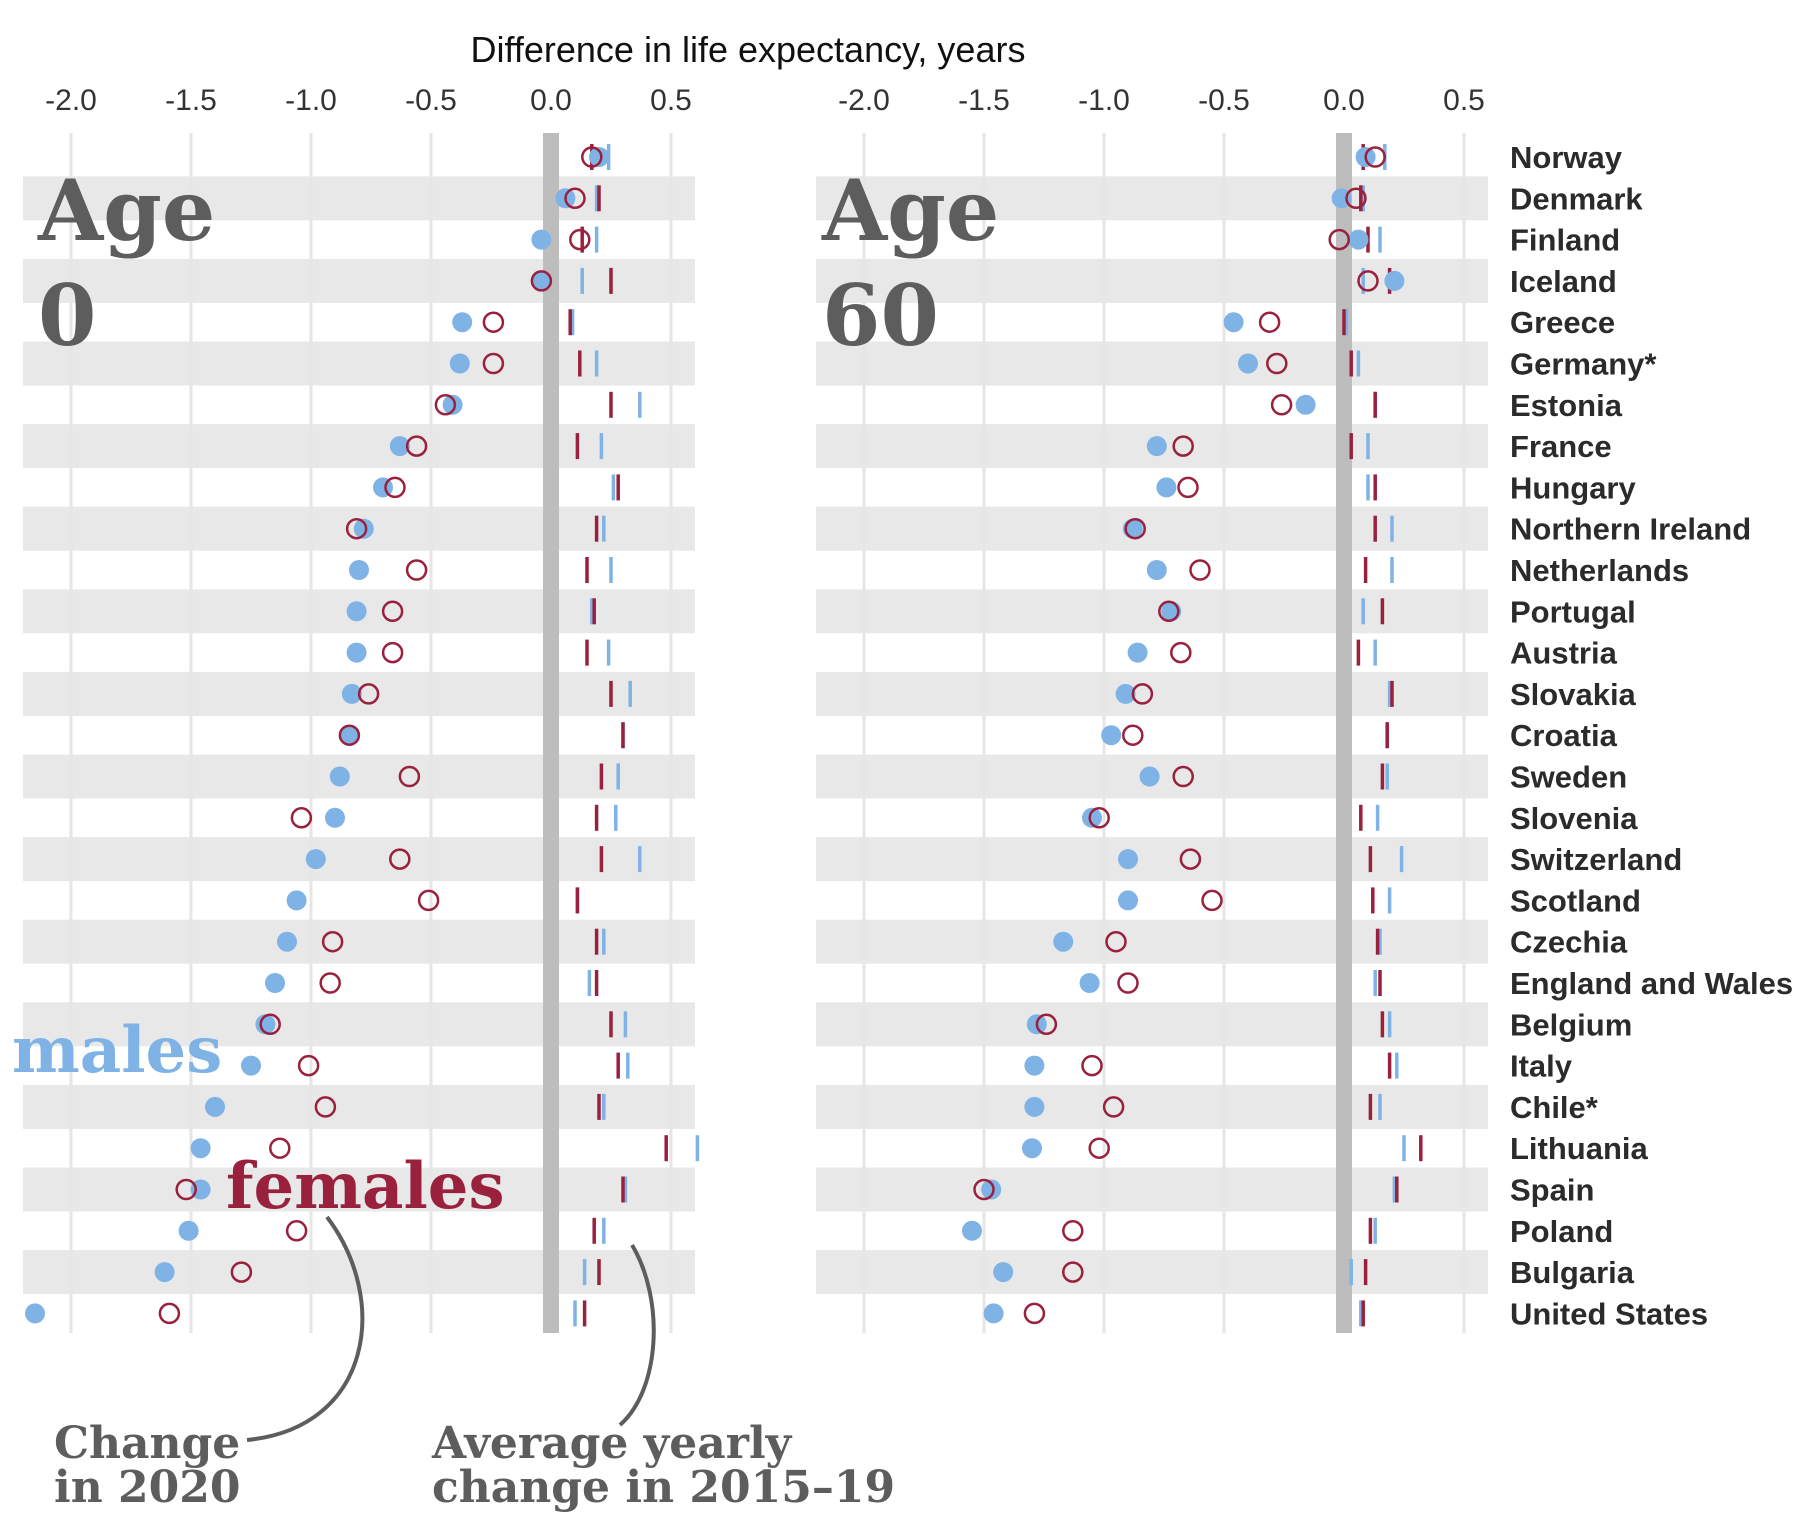  Describe the element at coordinates (1630, 529) in the screenshot. I see `country-label: Northern Ireland` at that location.